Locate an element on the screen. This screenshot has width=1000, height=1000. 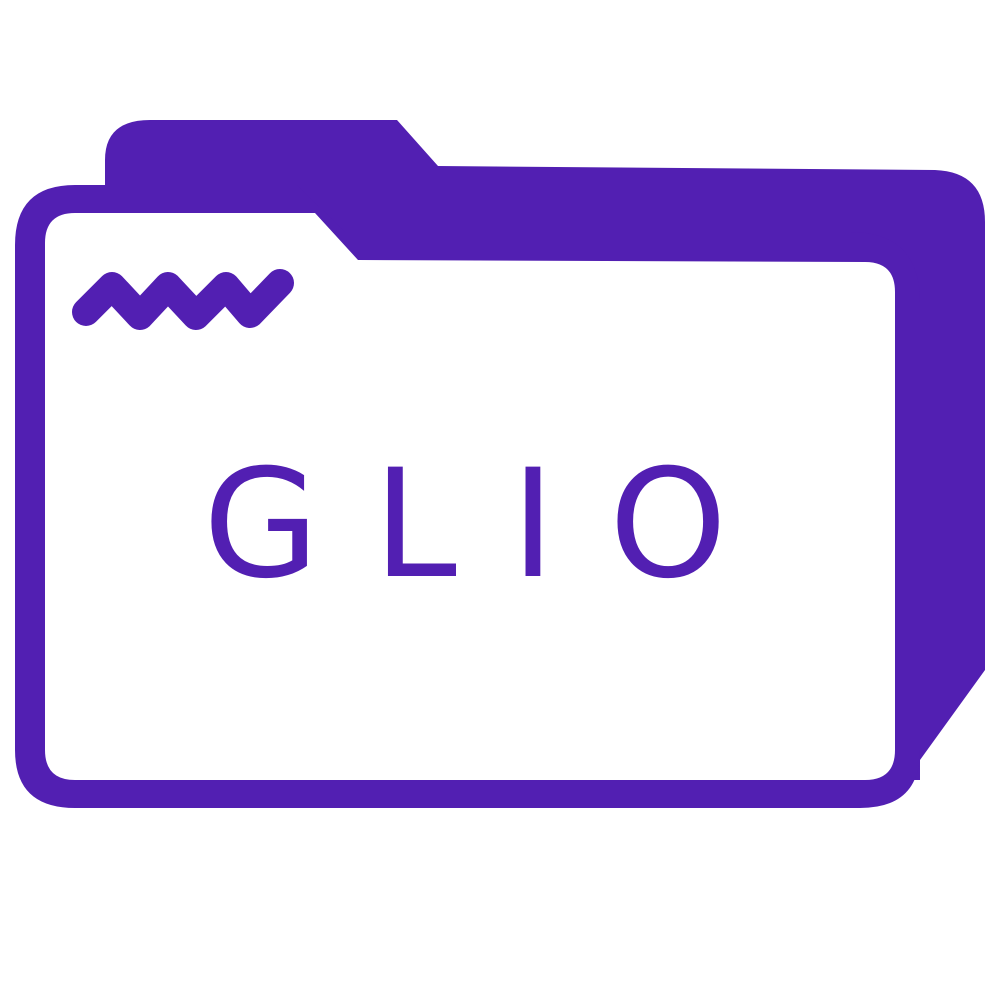
logo-text: GLIO is located at coordinates (492, 525).